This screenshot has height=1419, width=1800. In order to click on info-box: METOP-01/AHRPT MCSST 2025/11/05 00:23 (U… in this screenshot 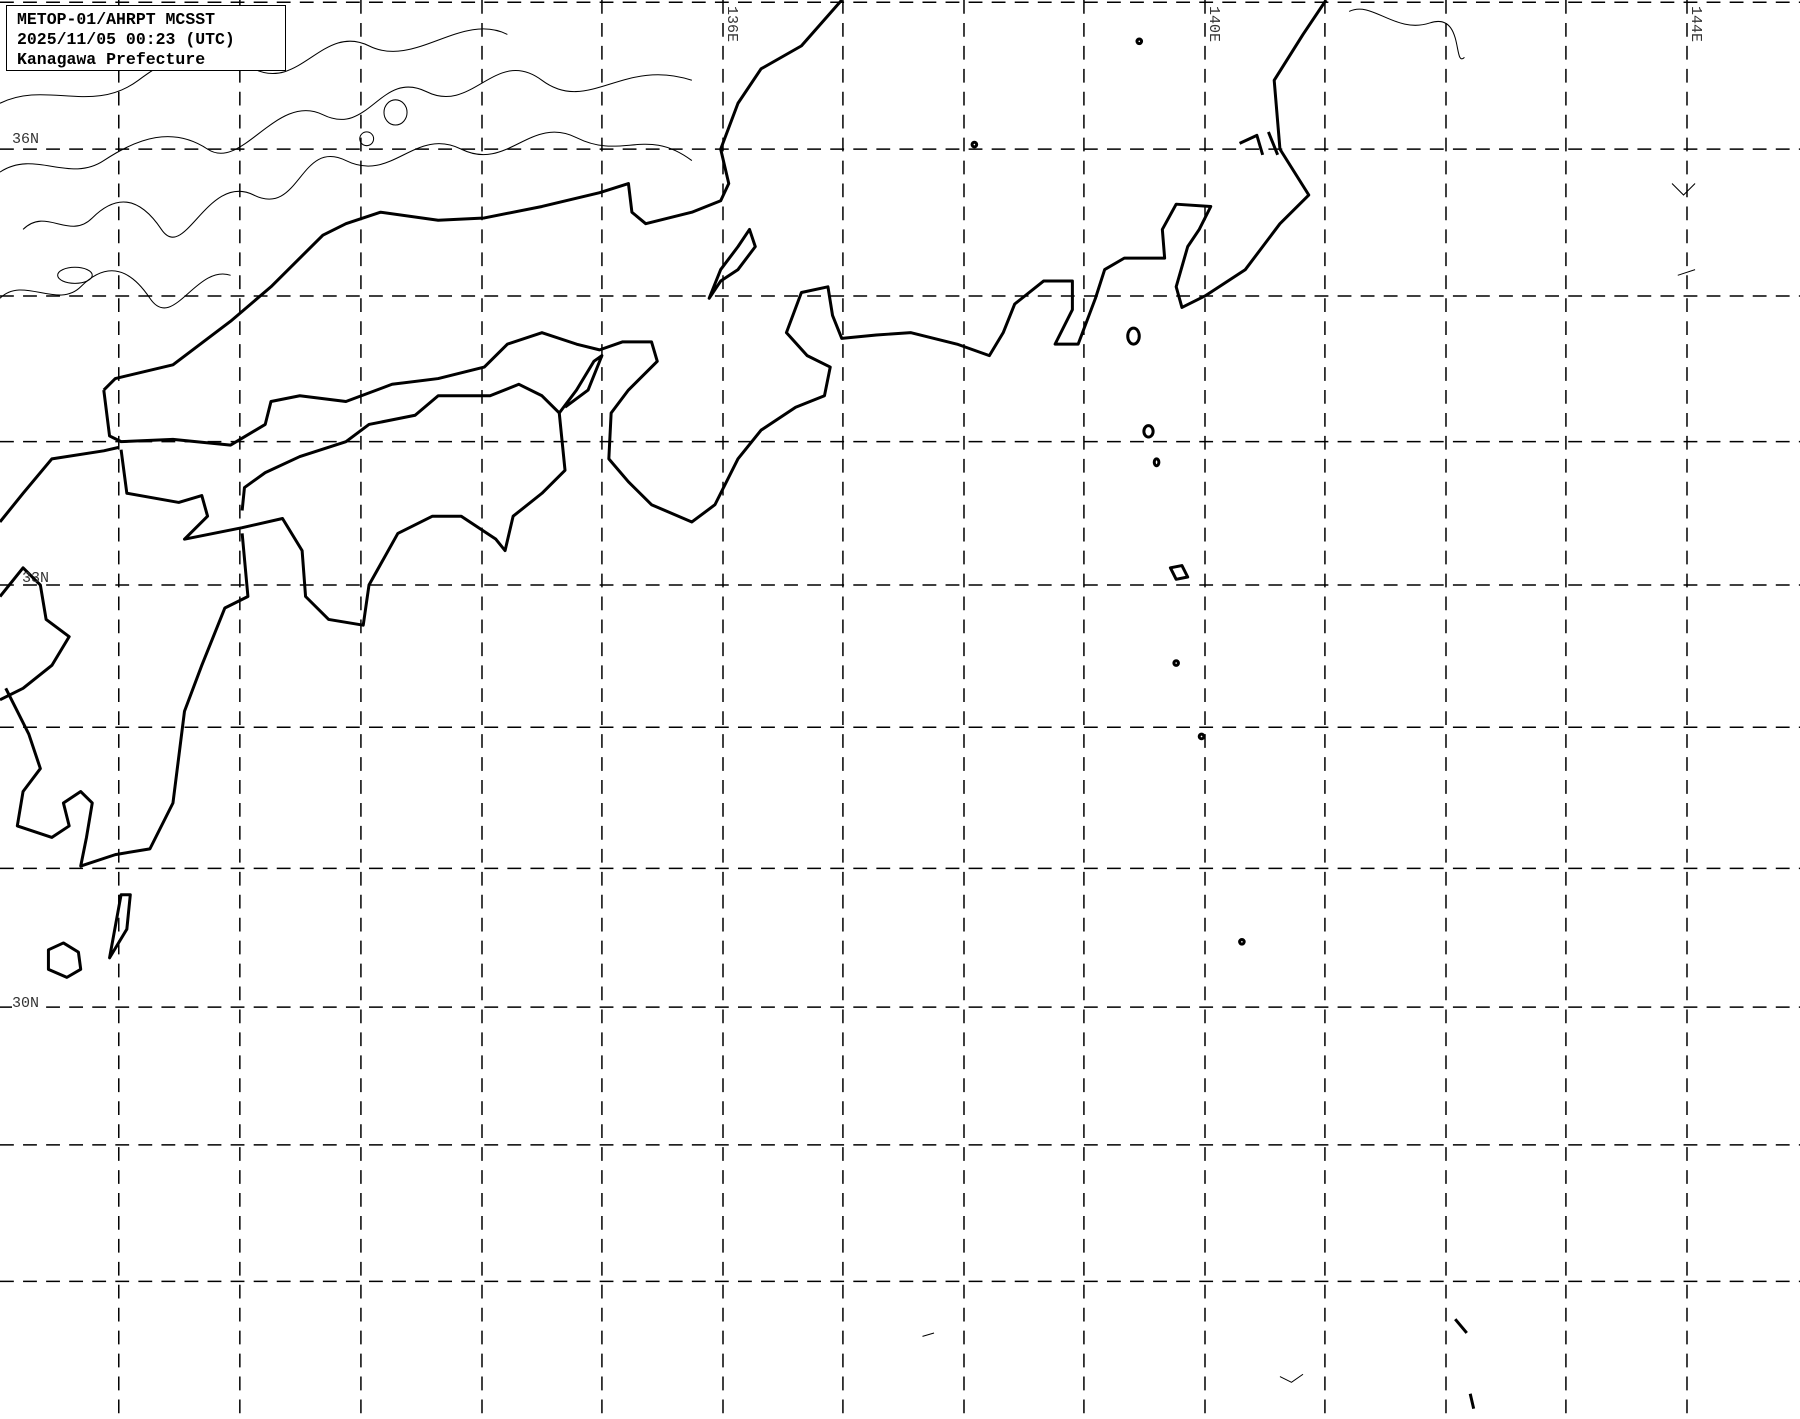, I will do `click(146, 38)`.